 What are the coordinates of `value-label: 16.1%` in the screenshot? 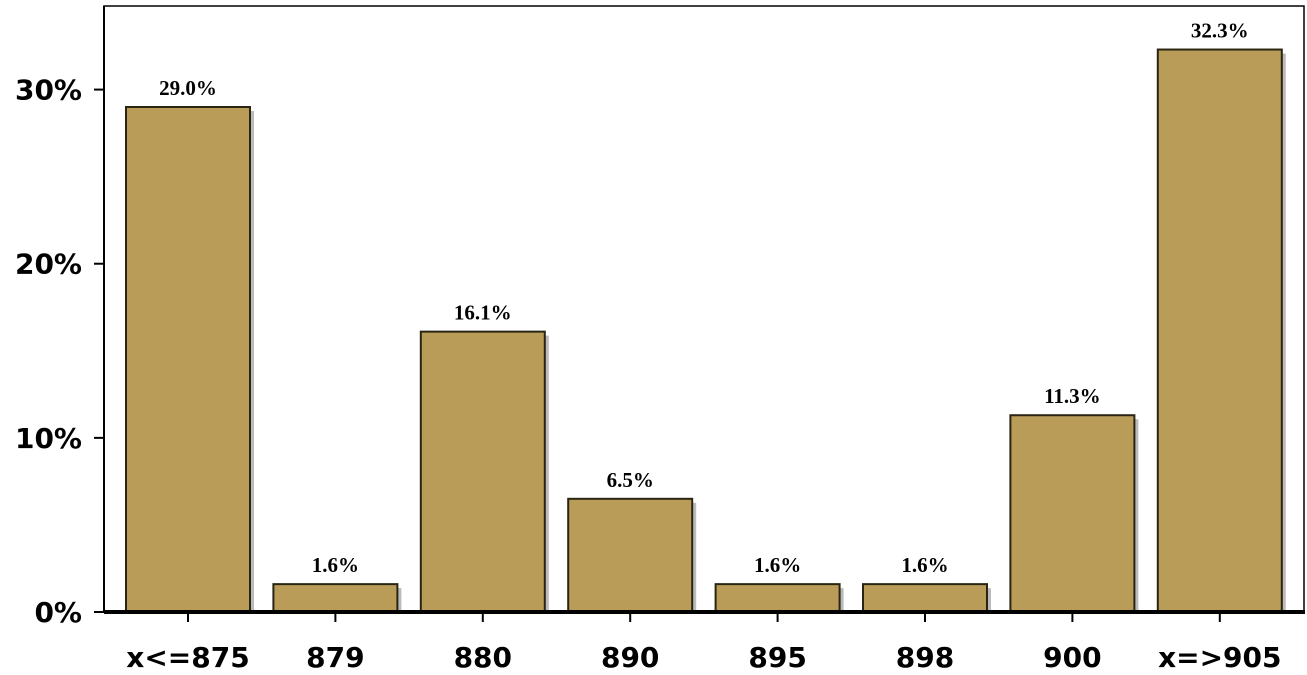 It's located at (483, 313).